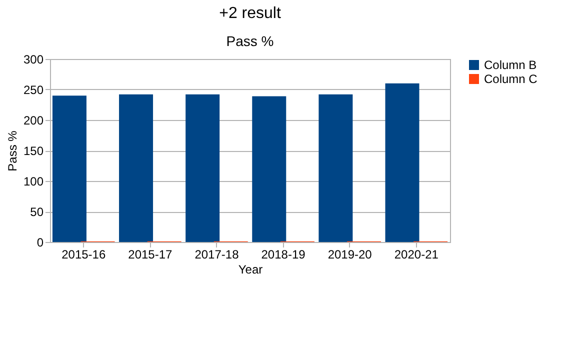 Image resolution: width=583 pixels, height=348 pixels. I want to click on x-tick-label: 2018-19, so click(283, 255).